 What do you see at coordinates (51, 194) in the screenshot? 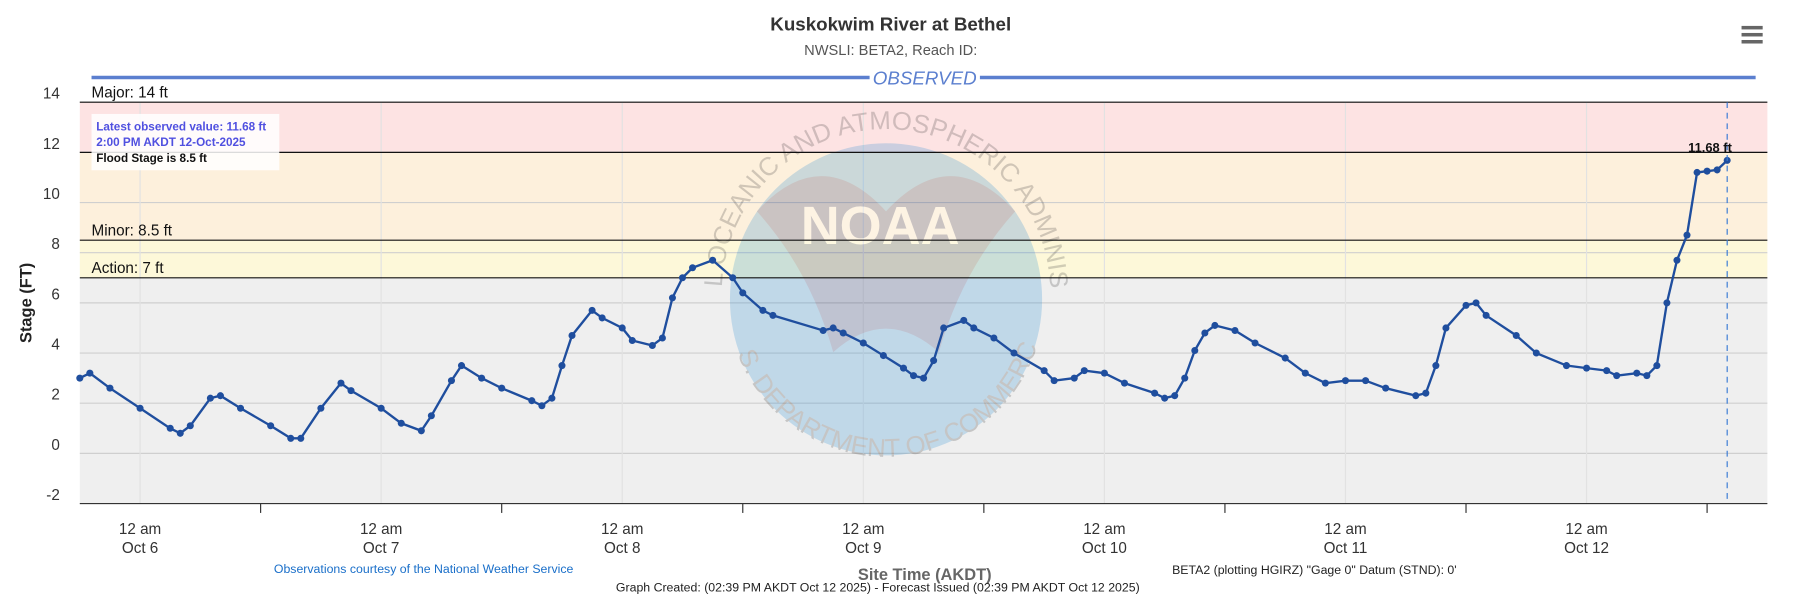
I see `y-tick-label: 10` at bounding box center [51, 194].